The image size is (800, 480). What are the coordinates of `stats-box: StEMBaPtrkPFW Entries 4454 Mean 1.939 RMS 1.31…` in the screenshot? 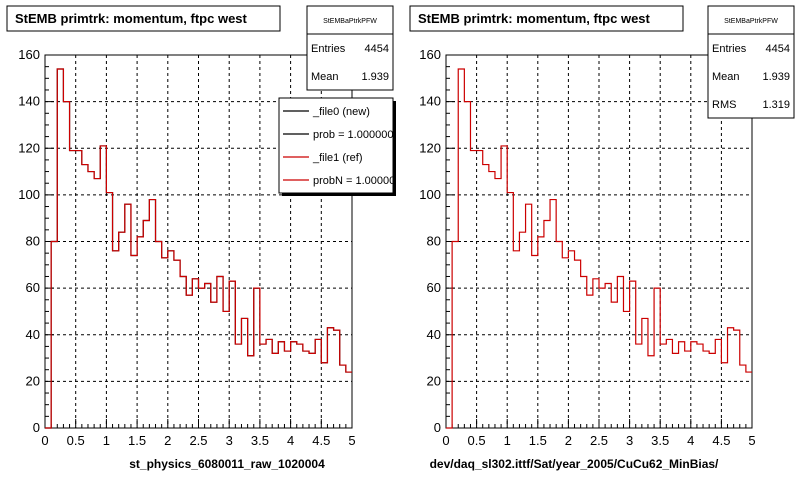 It's located at (751, 62).